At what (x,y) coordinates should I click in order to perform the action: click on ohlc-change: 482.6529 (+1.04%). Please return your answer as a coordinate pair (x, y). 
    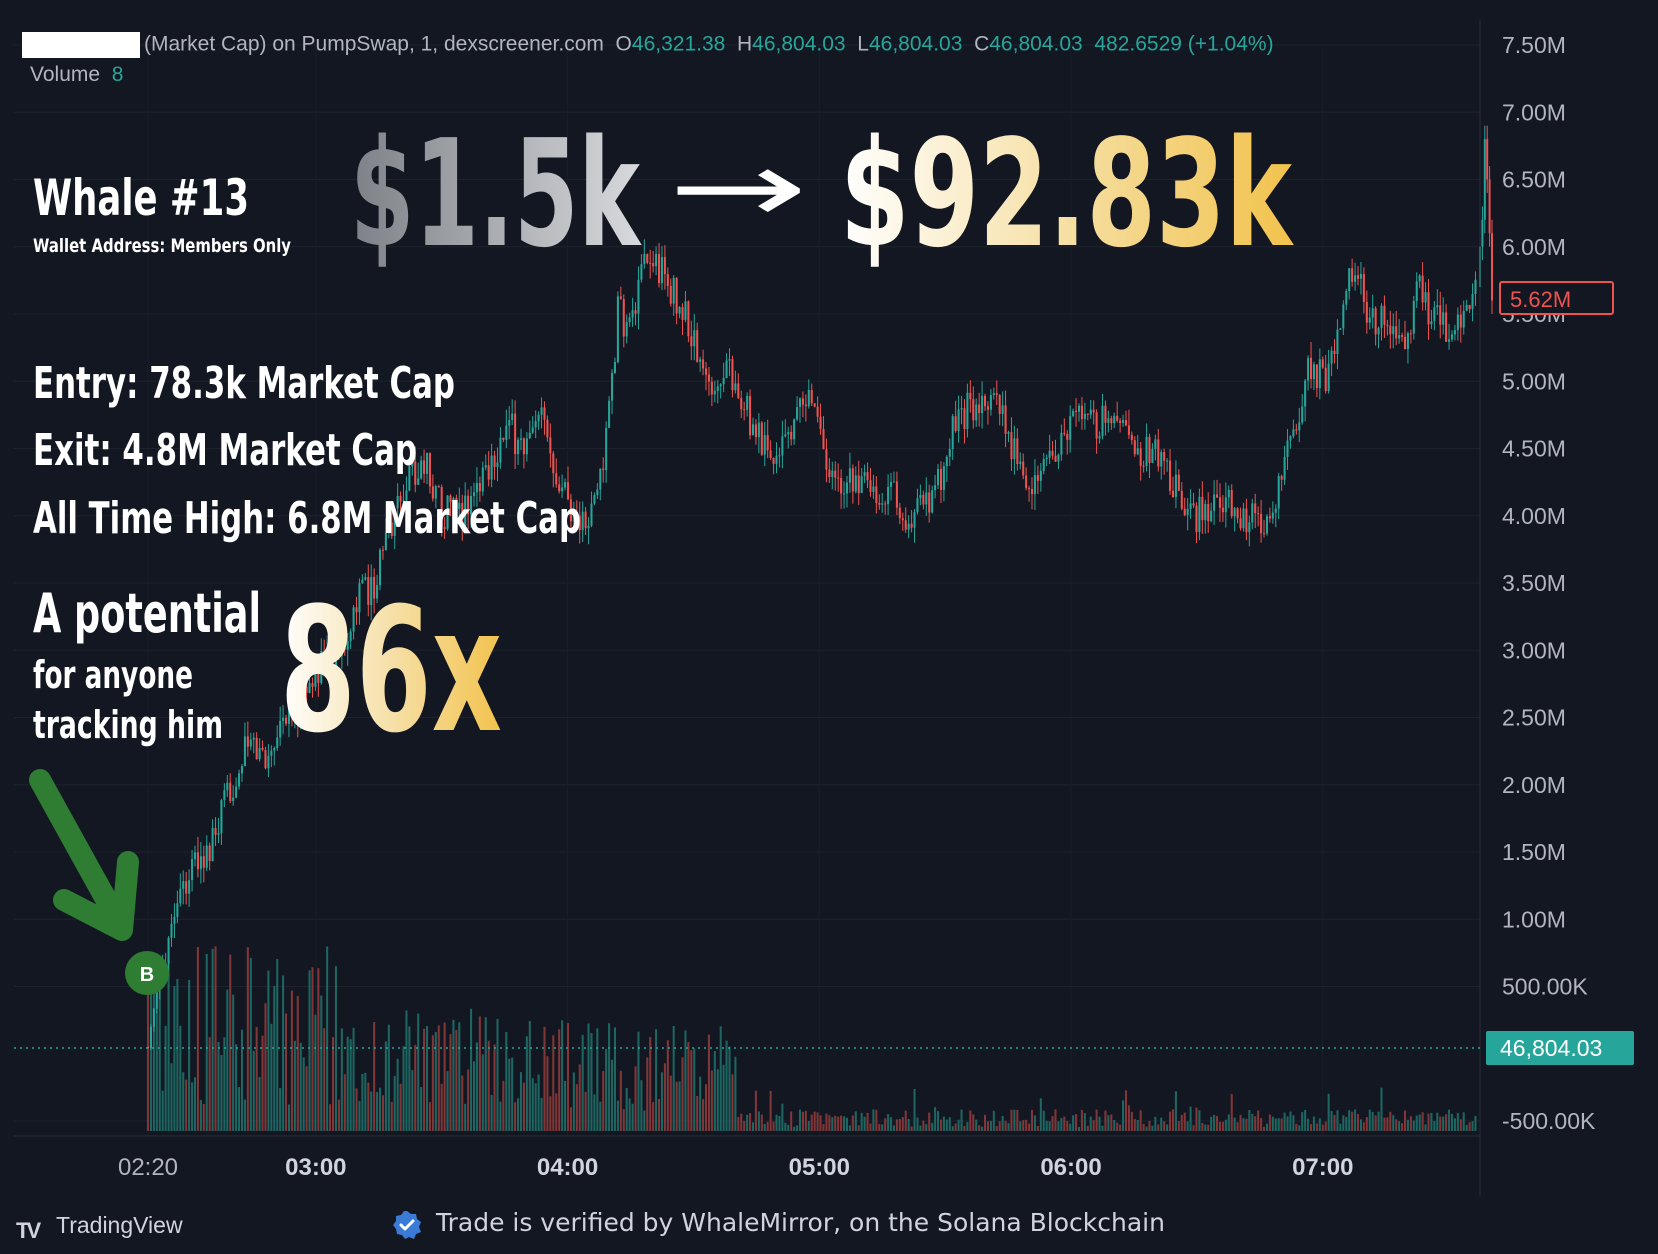
    Looking at the image, I should click on (1184, 44).